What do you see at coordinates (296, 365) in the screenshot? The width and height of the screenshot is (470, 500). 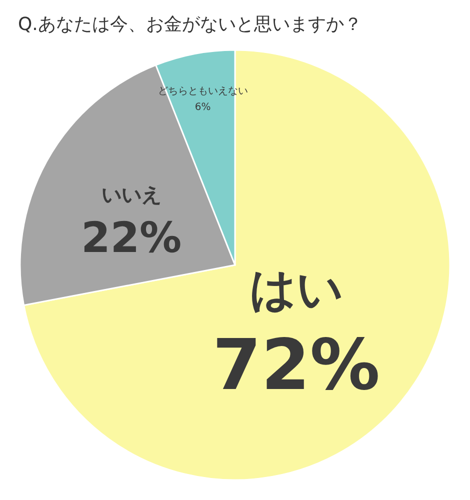 I see `data-label: 72%` at bounding box center [296, 365].